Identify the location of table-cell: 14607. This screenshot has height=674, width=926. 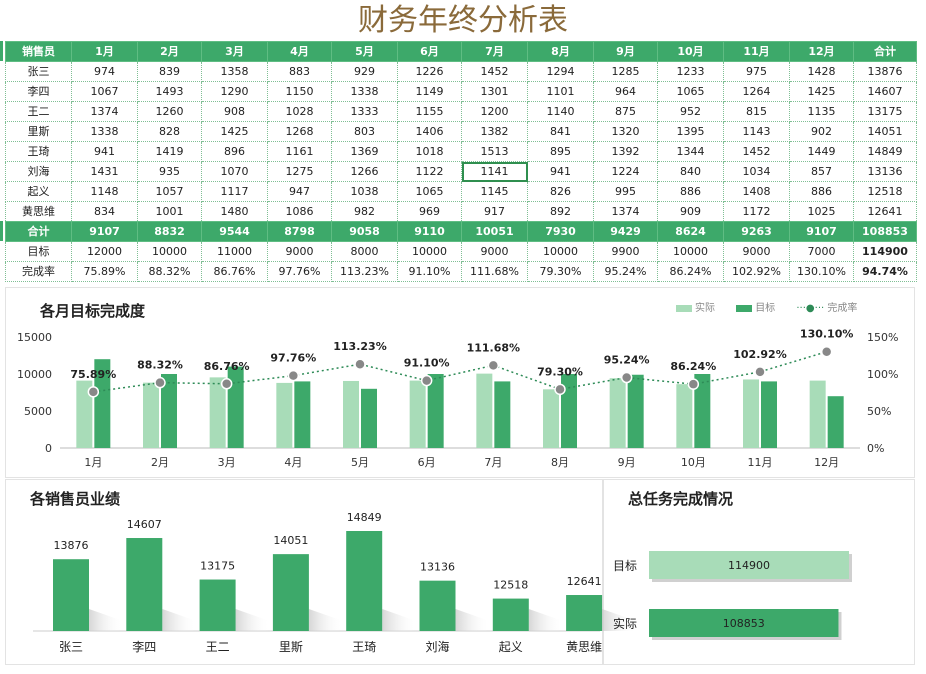
(885, 91).